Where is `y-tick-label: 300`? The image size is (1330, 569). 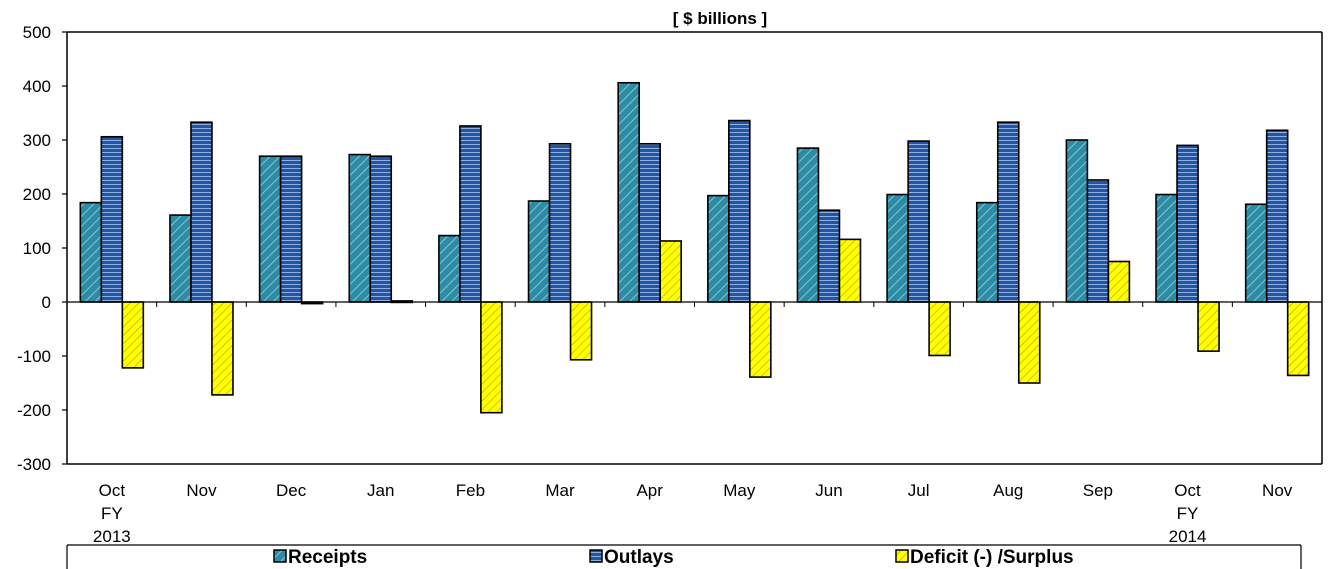 y-tick-label: 300 is located at coordinates (37, 140).